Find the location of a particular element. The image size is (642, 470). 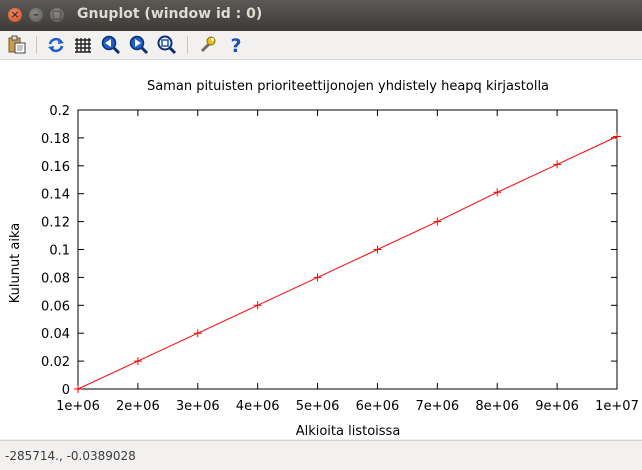

toggle-grid-button is located at coordinates (83, 45).